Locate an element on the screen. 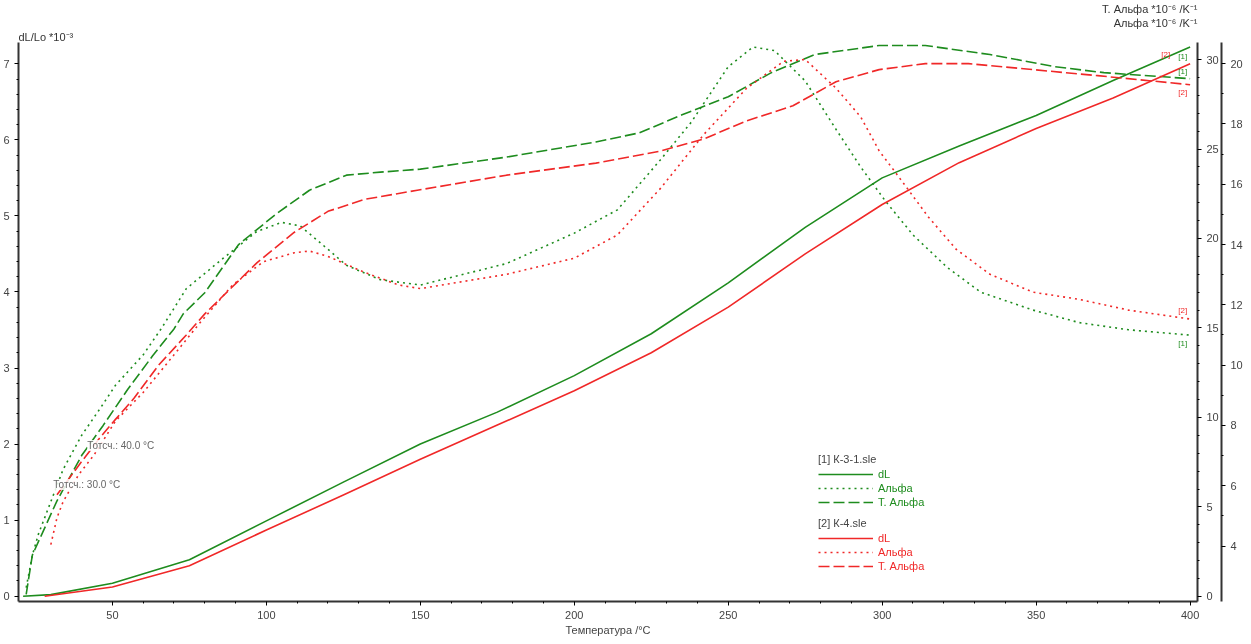 The width and height of the screenshot is (1251, 644). y3-tick-label: 14 is located at coordinates (1236, 244).